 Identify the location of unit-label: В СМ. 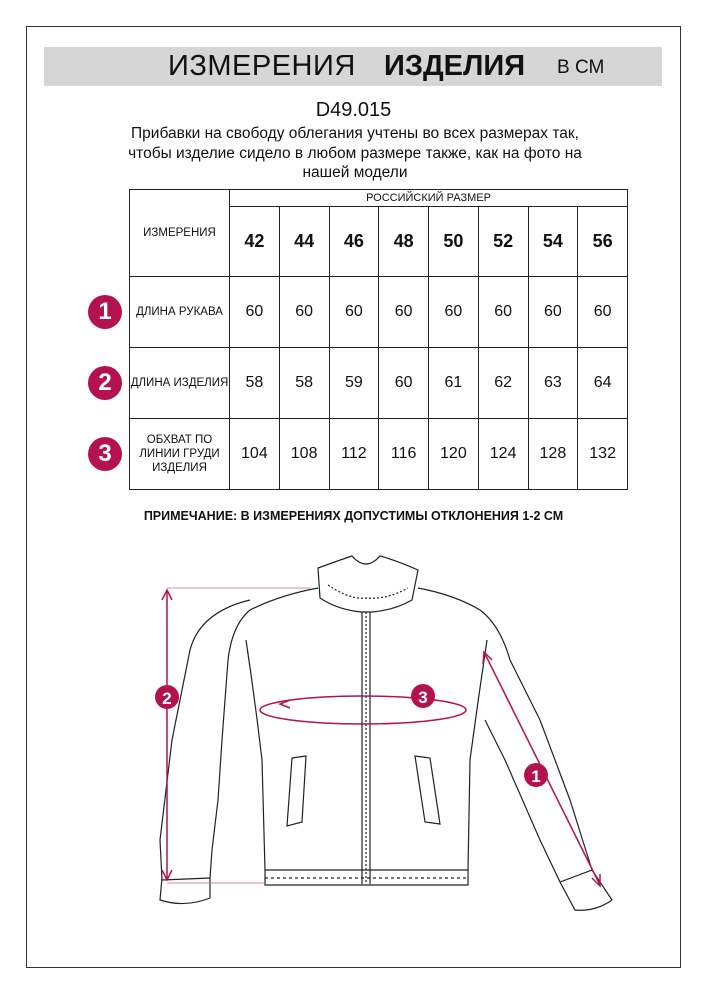
(581, 67).